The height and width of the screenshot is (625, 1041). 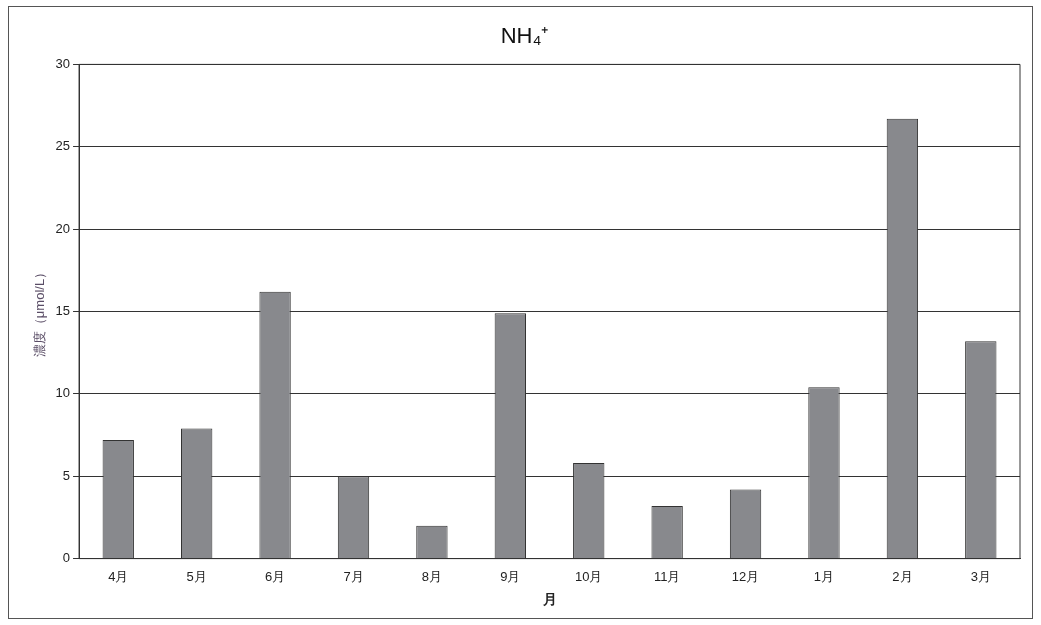 I want to click on y-tick-label: 20, so click(x=63, y=228).